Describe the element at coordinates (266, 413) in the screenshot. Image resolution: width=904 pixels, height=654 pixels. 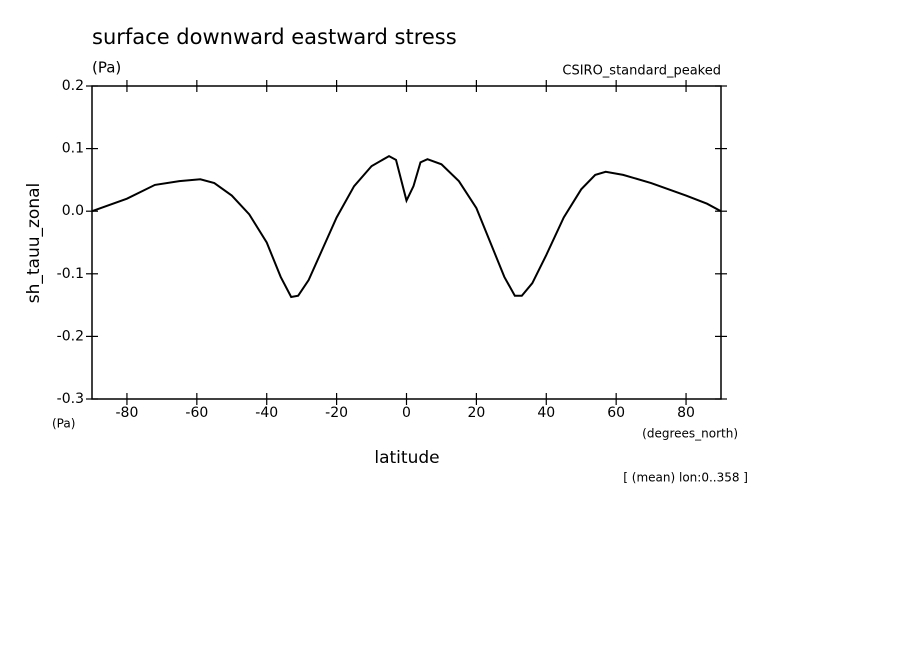
I see `x-tick-label: -40` at that location.